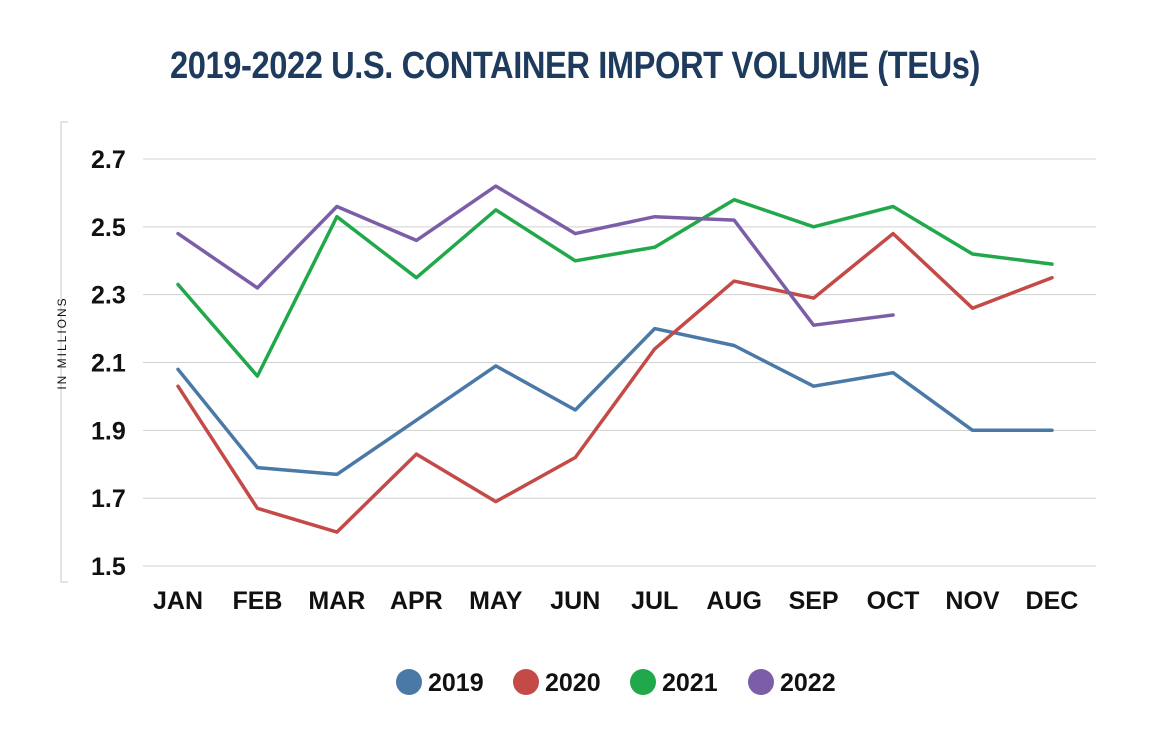 This screenshot has width=1150, height=748. What do you see at coordinates (1052, 601) in the screenshot?
I see `x-tick-label: DEC` at bounding box center [1052, 601].